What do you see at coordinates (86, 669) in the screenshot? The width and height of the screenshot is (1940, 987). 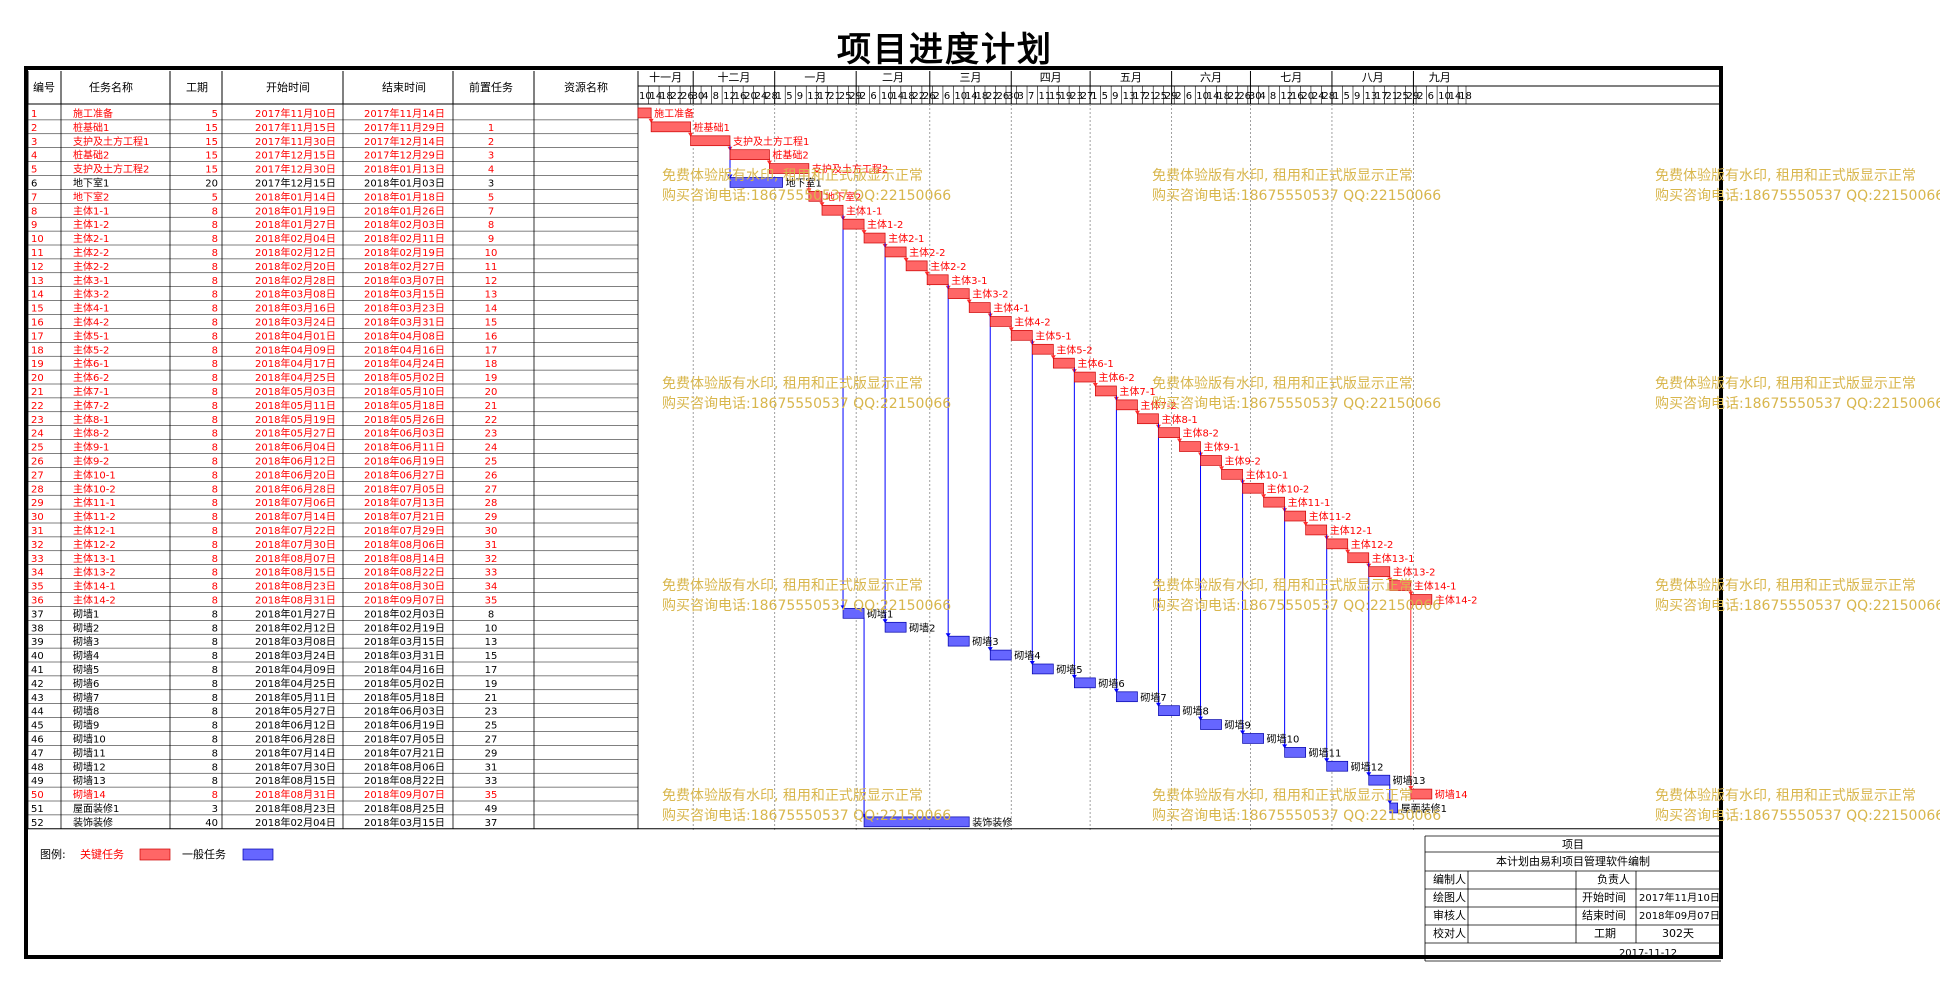 I see `task-name: 砌墙5` at bounding box center [86, 669].